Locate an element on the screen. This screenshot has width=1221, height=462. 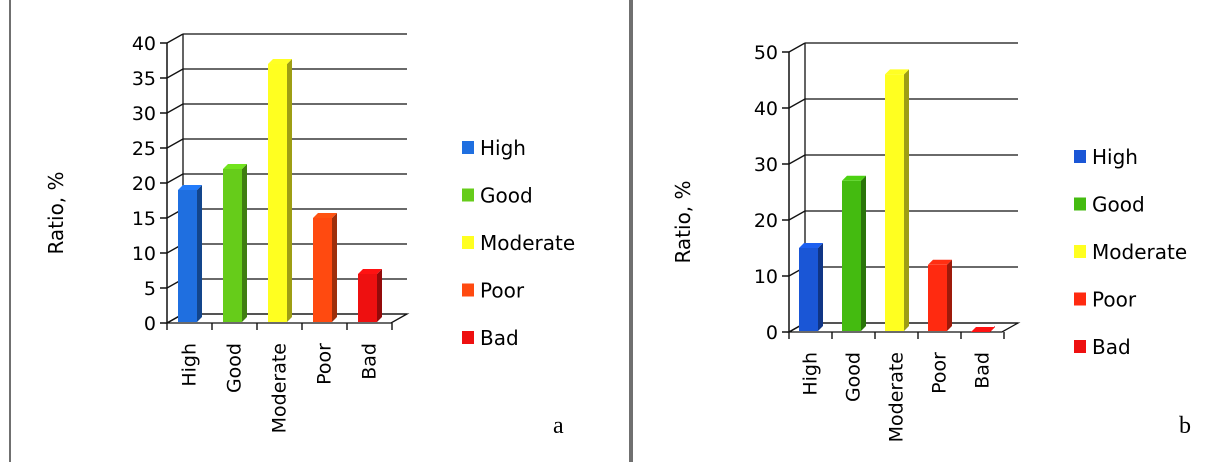
y-tick-label: 35 is located at coordinates (144, 79).